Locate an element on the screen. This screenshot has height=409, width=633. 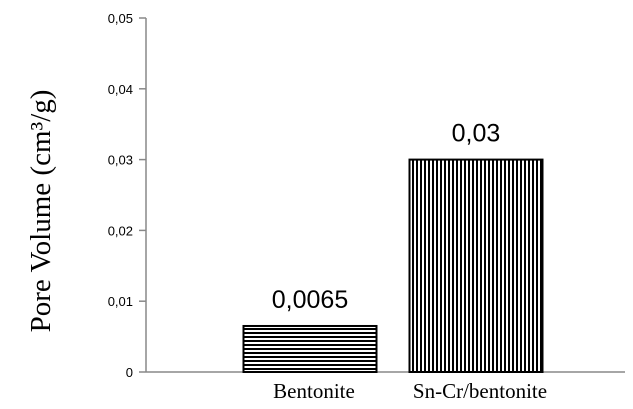
bar-value-label: 0,03 is located at coordinates (476, 134).